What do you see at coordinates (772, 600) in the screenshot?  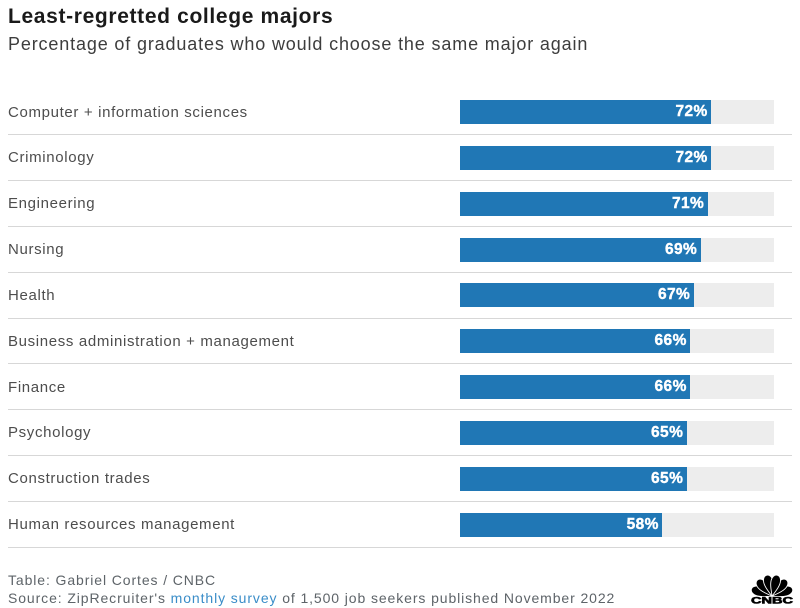 I see `svg-text: CNBC` at bounding box center [772, 600].